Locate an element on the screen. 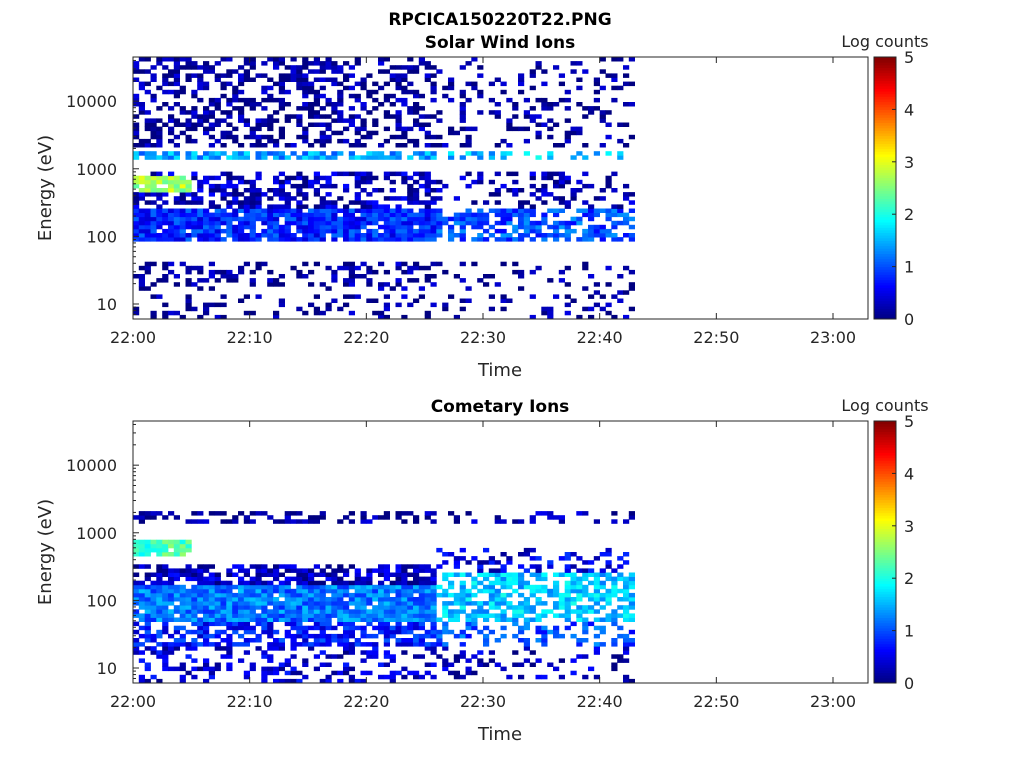 This screenshot has width=1024, height=768. colorbar-tick-label: 5 is located at coordinates (909, 421).